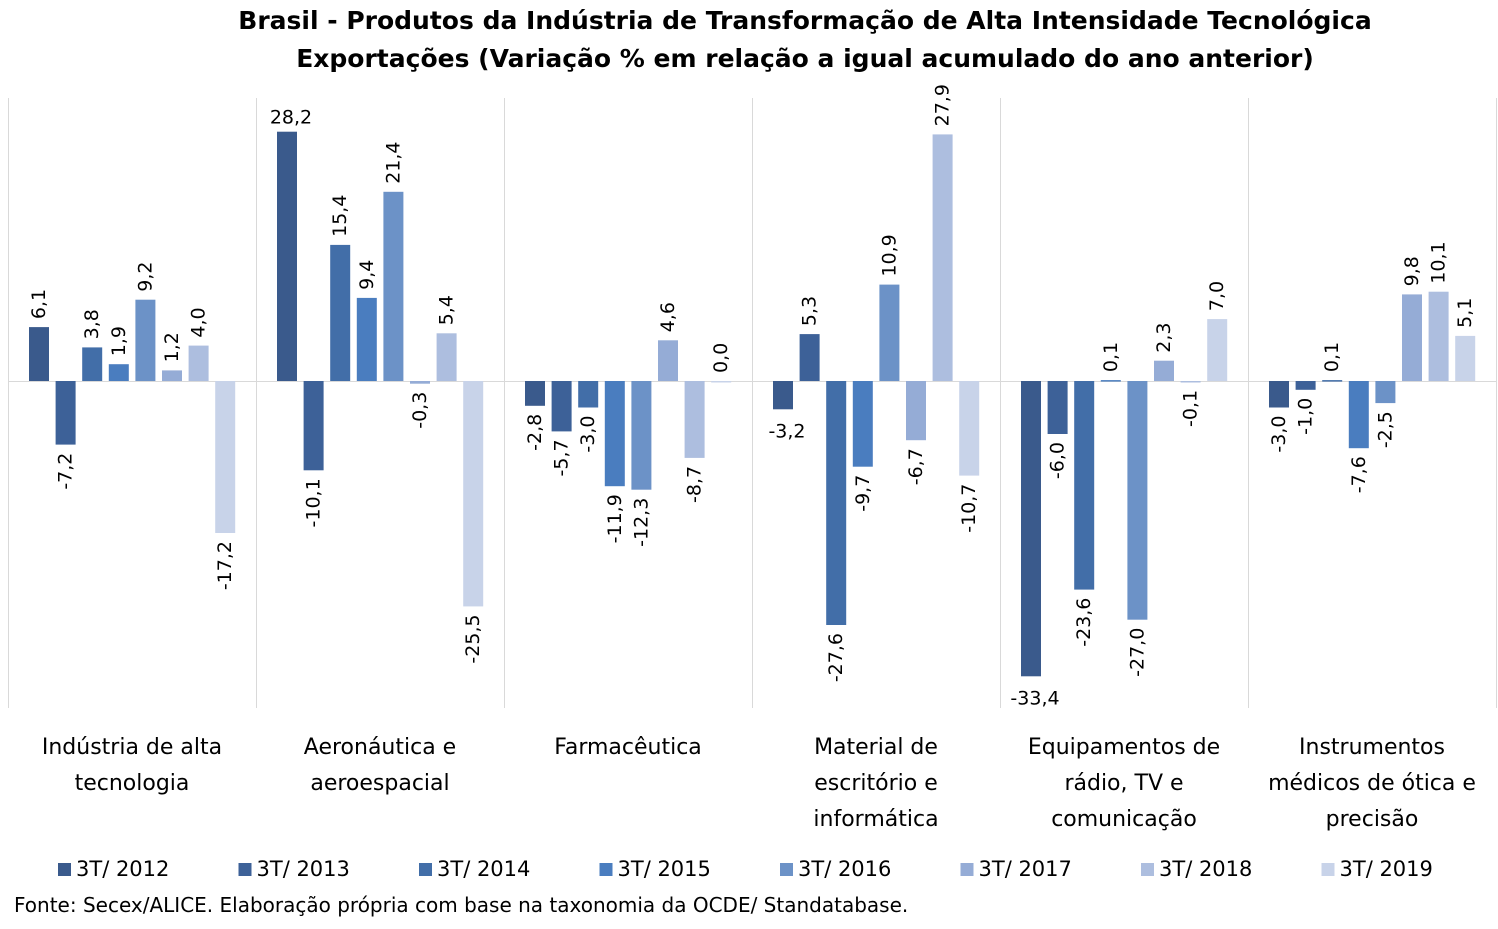  Describe the element at coordinates (393, 162) in the screenshot. I see `data-label: 21,4` at that location.